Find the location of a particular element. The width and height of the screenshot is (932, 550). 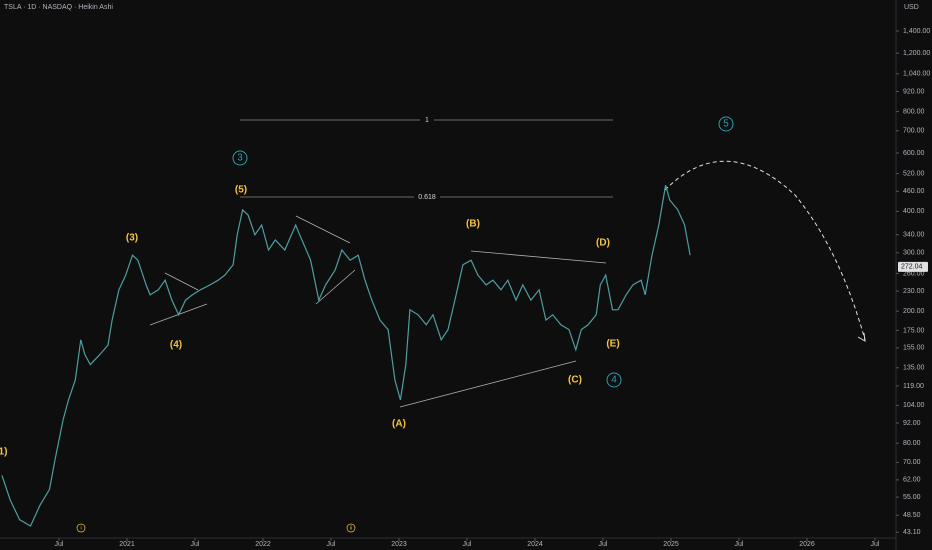

y-tick-label: 1,400.00 is located at coordinates (916, 31).